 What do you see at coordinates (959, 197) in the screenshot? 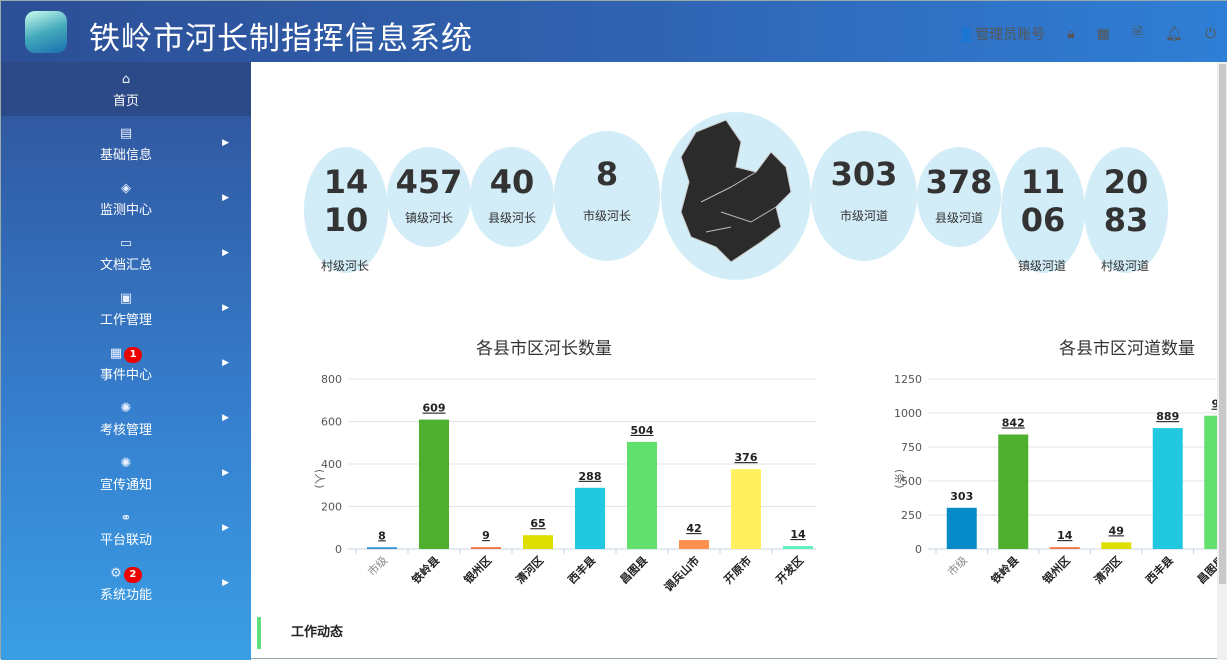
I see `stat-county-river: 378 县级河道` at bounding box center [959, 197].